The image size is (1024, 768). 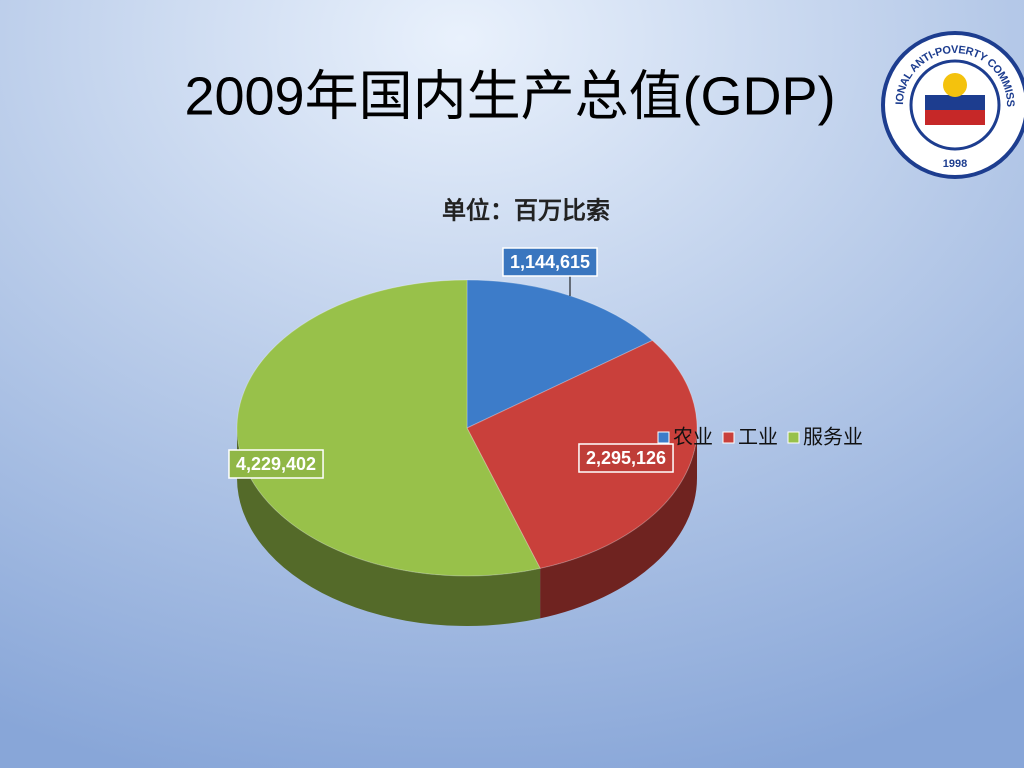 I want to click on legend-label: 工业, so click(x=758, y=436).